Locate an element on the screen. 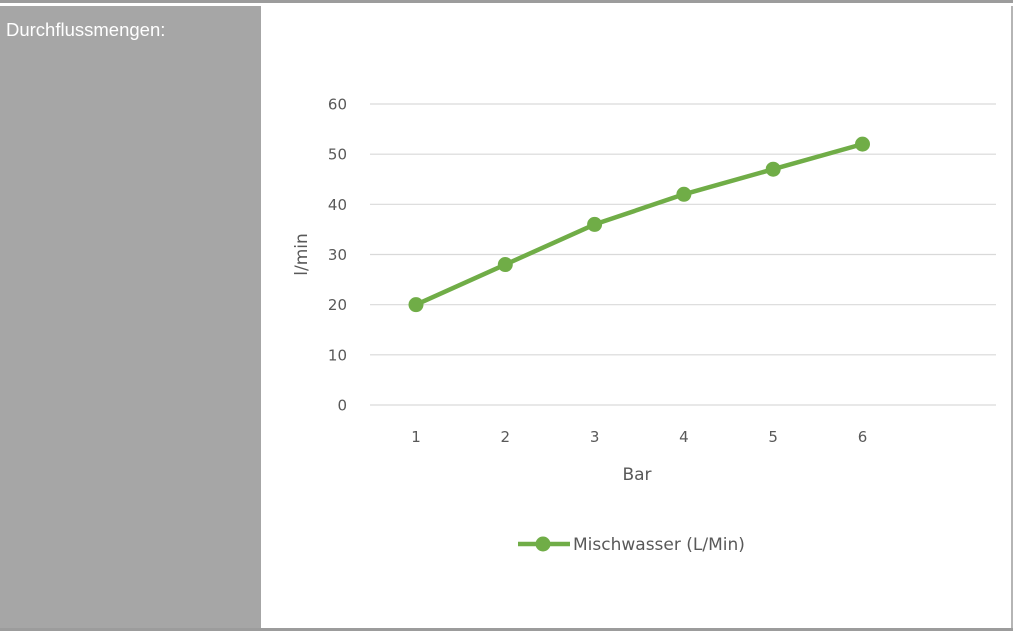 This screenshot has width=1013, height=633. y-tick-label: 60 is located at coordinates (337, 105).